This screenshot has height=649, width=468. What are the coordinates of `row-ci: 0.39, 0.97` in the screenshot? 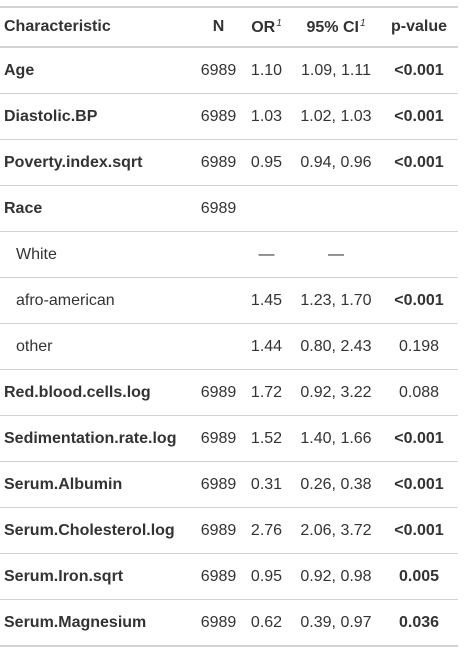 It's located at (336, 623).